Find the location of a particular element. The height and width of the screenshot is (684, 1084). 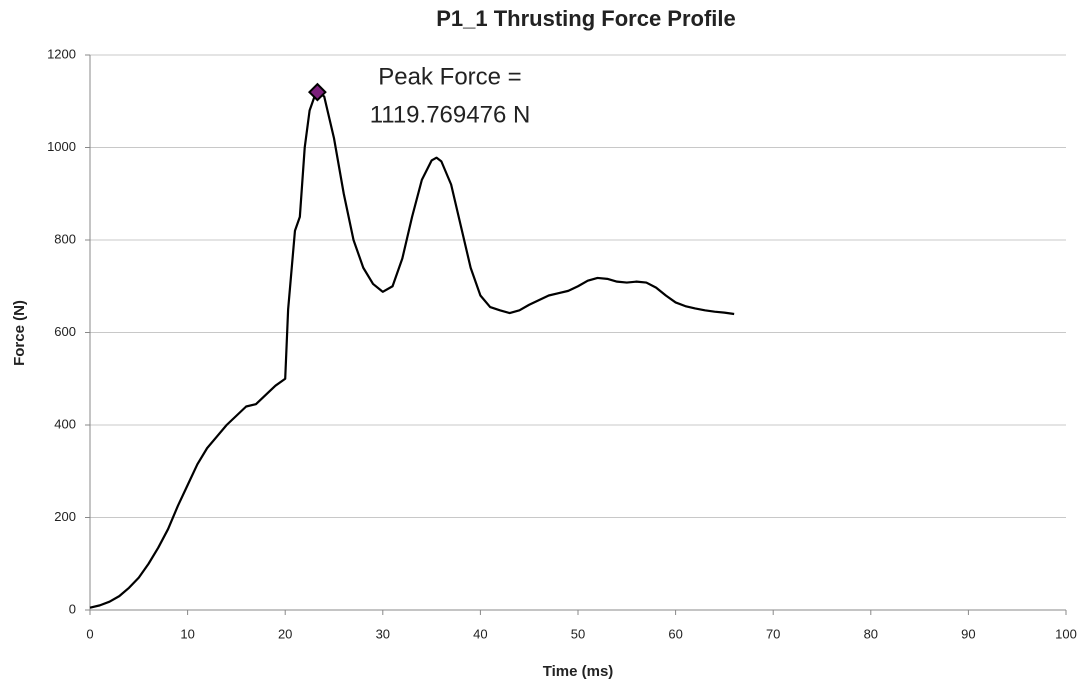

x-tick-label: 40 is located at coordinates (480, 633).